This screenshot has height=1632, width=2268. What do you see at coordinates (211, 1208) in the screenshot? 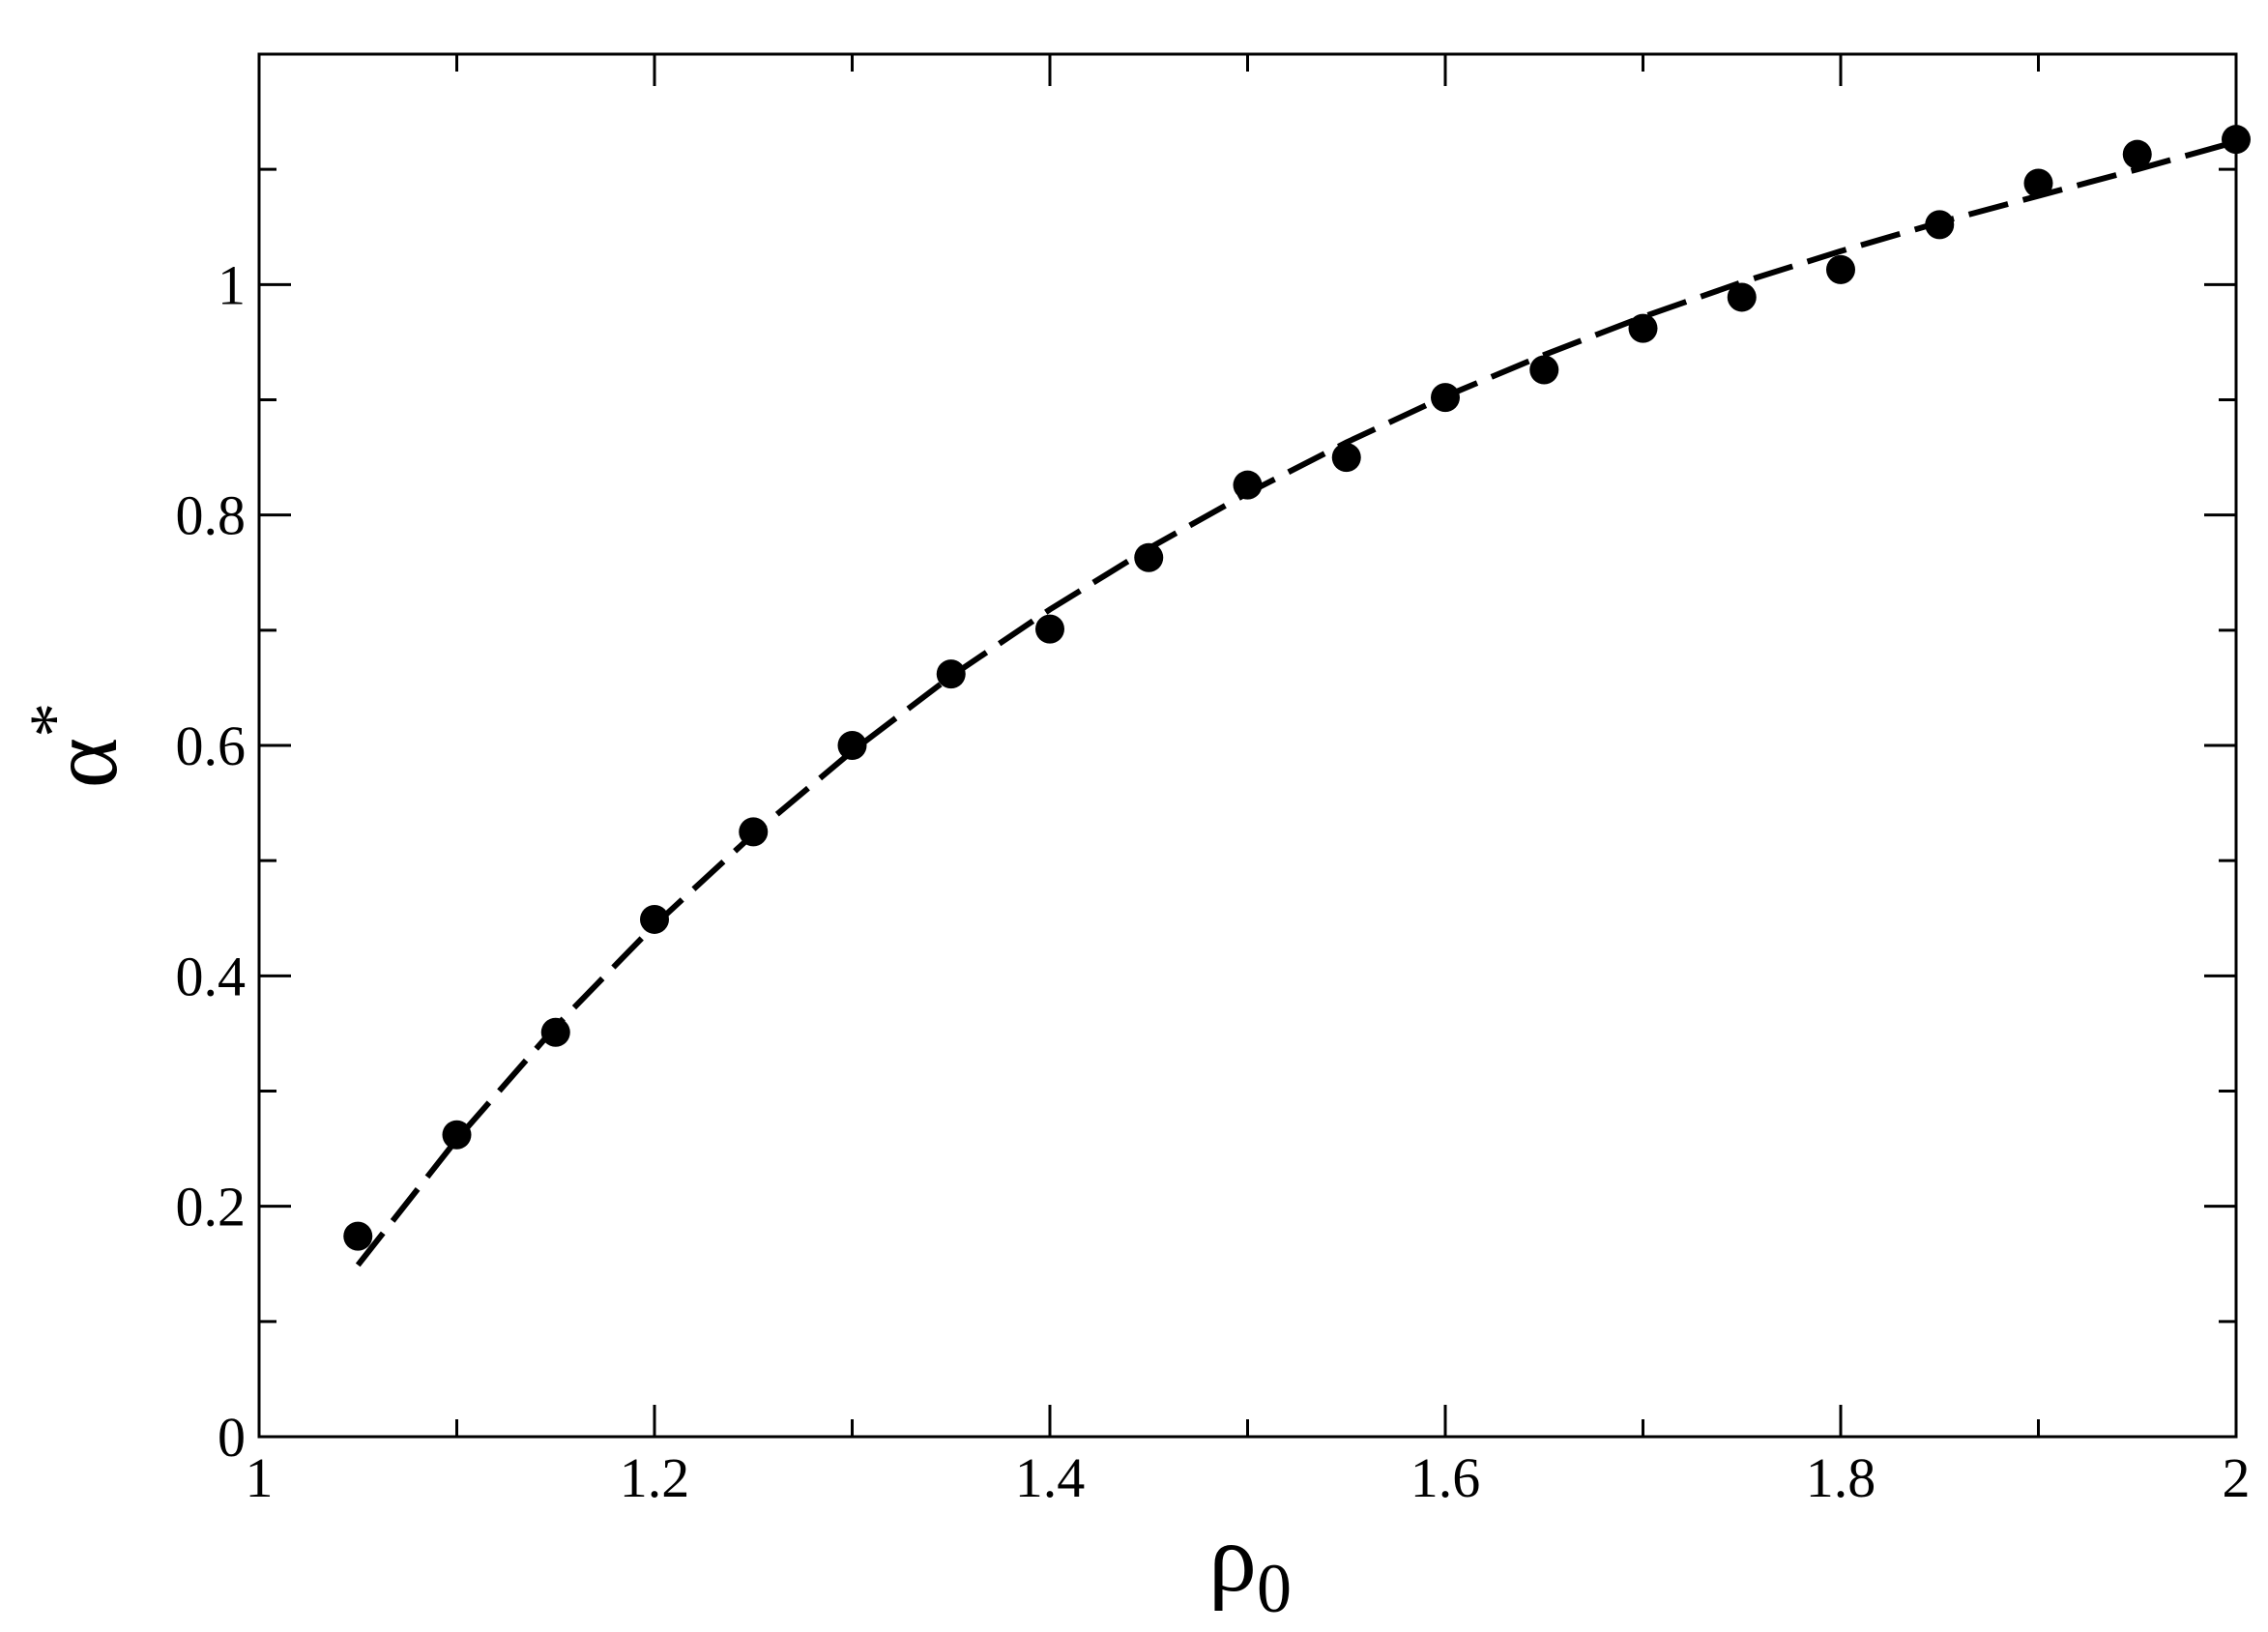
I see `y-tick-label: 0.2` at bounding box center [211, 1208].